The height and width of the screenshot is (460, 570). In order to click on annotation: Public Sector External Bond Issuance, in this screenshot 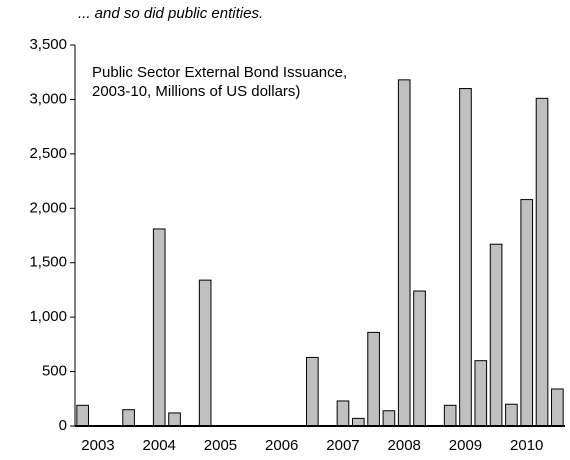, I will do `click(219, 72)`.